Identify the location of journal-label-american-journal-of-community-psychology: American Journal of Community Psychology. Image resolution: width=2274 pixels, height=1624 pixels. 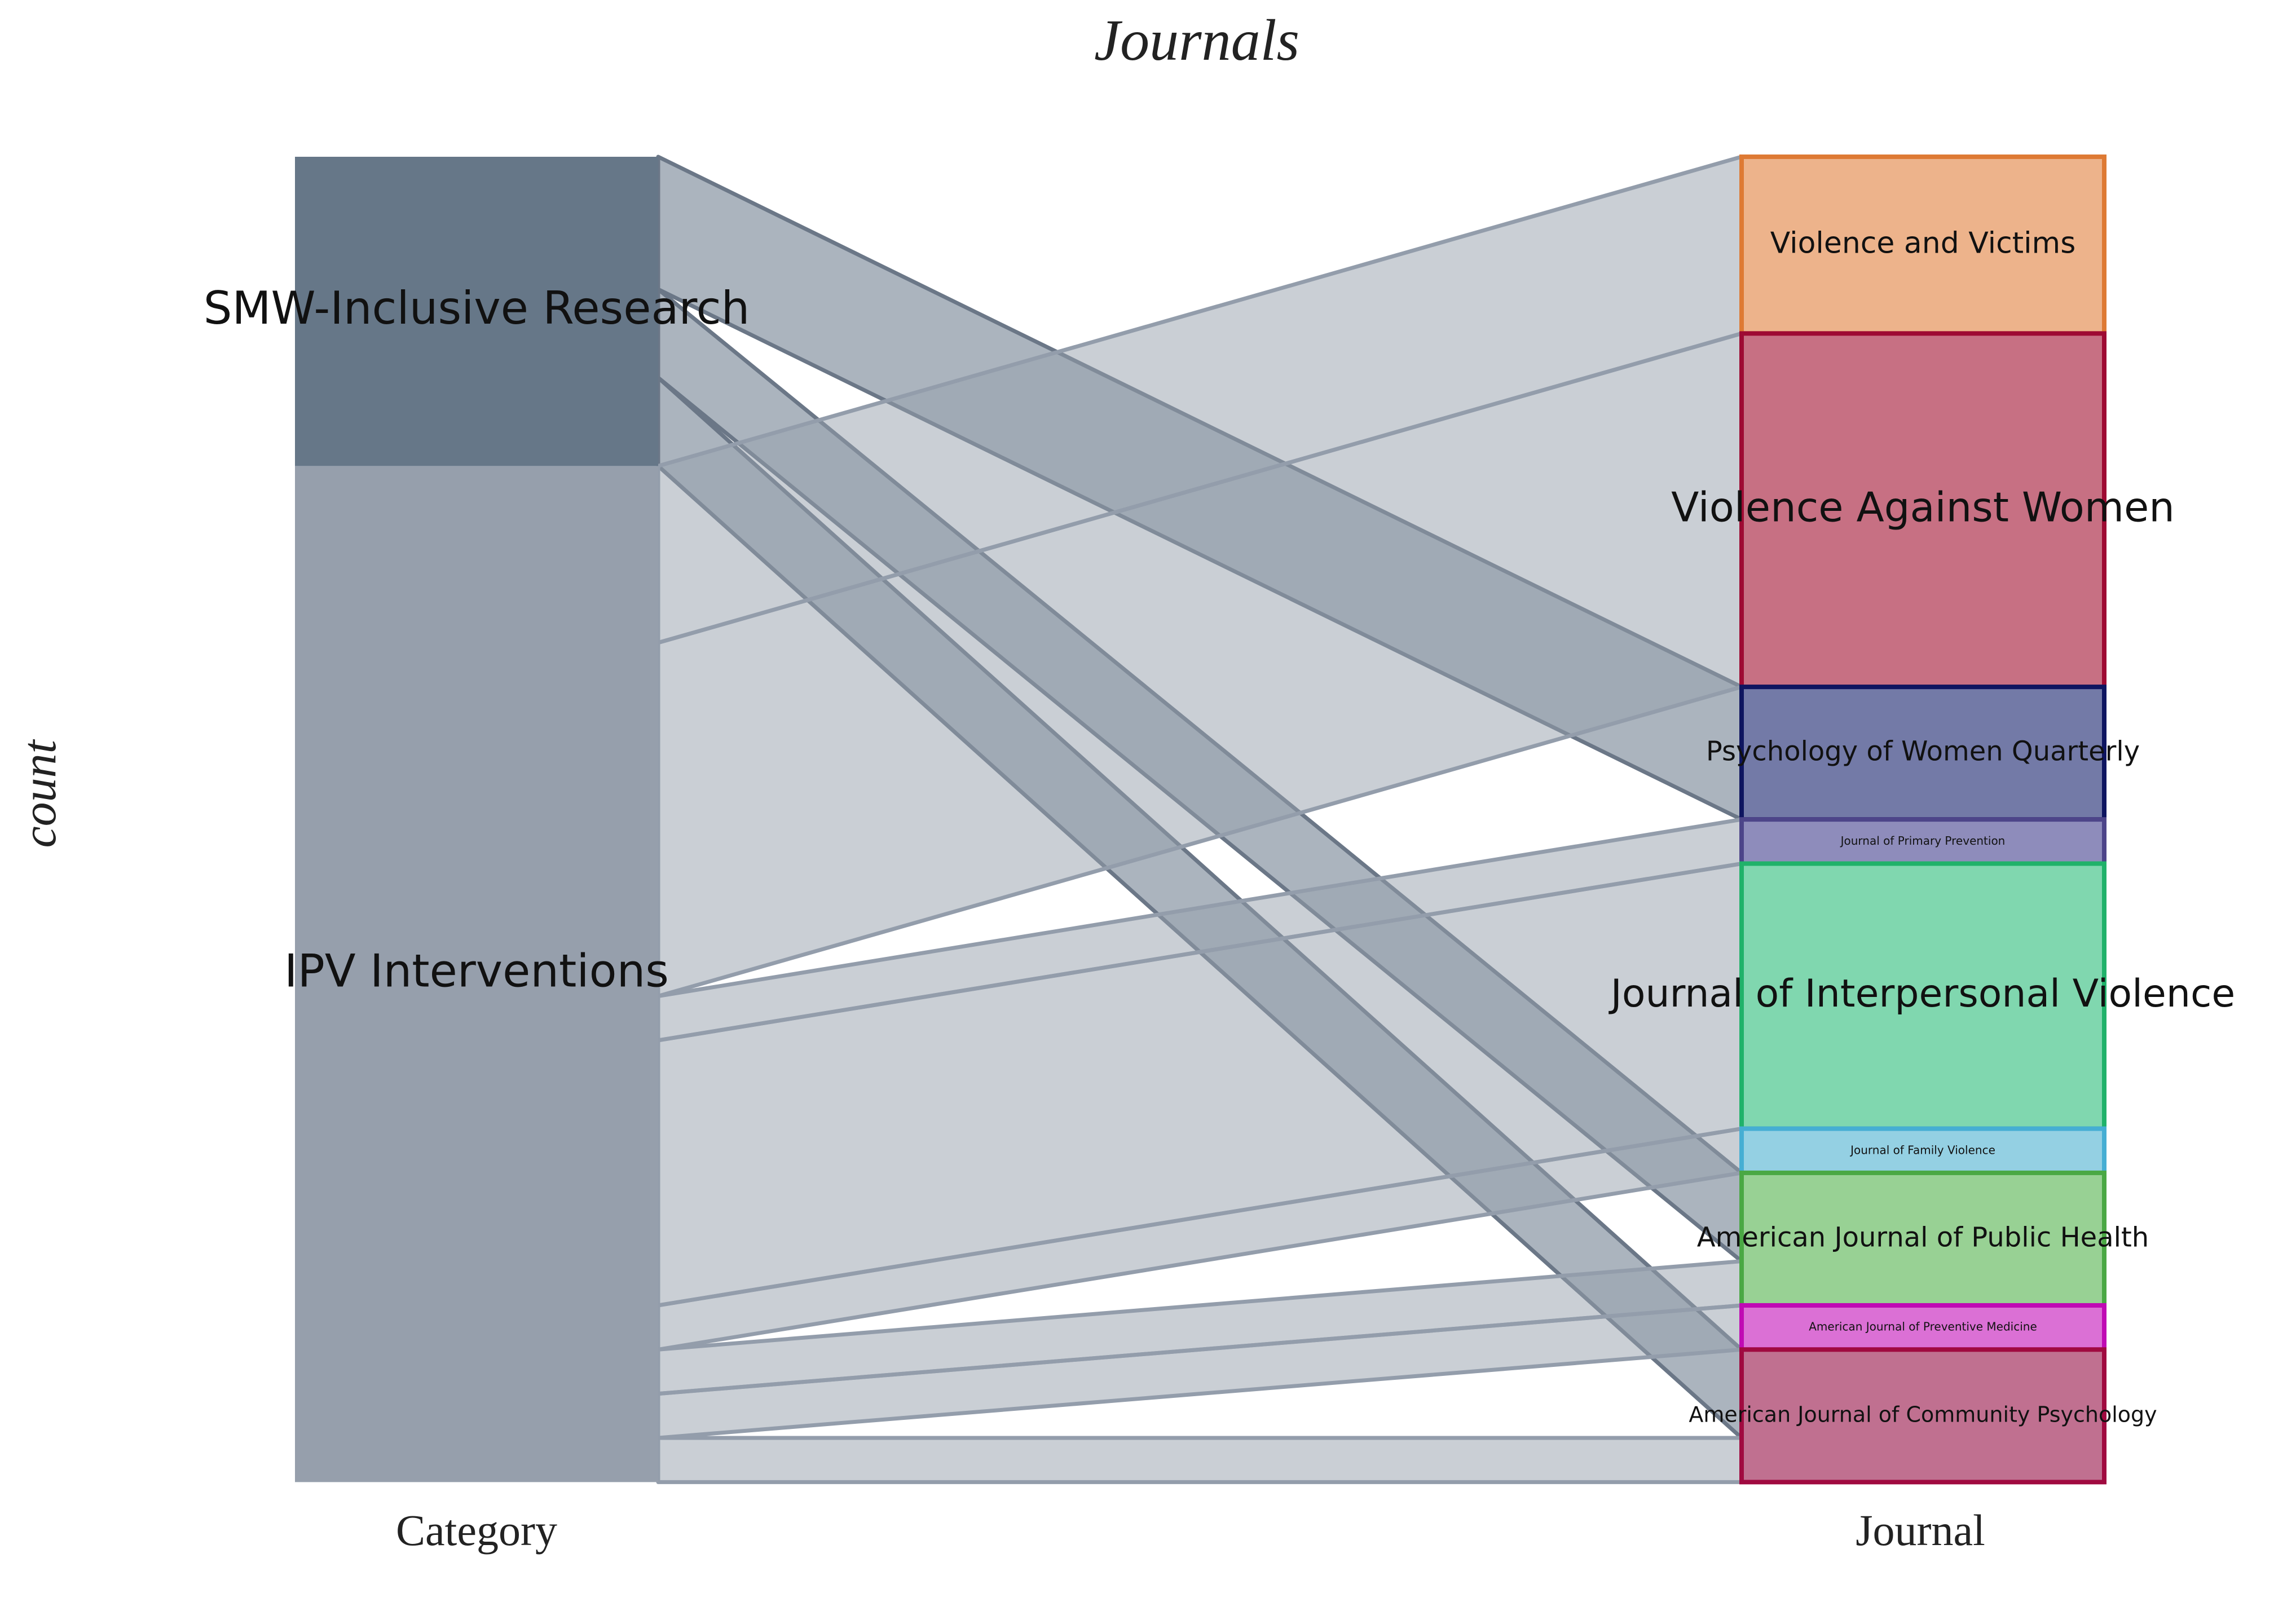
(1923, 1415).